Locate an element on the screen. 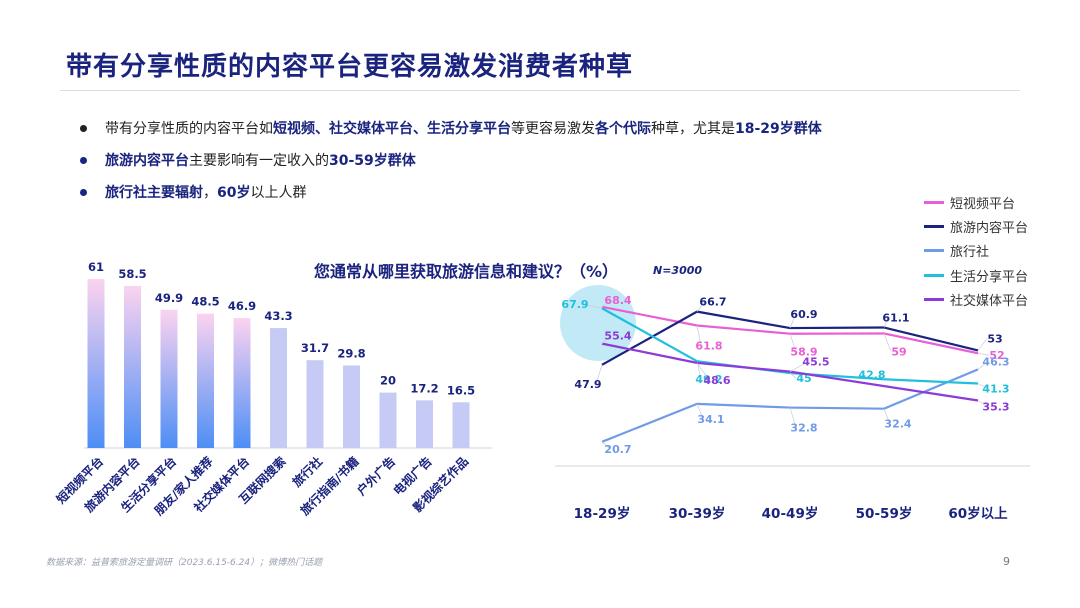 The image size is (1080, 608). legend-item: 旅游内容平台 is located at coordinates (976, 226).